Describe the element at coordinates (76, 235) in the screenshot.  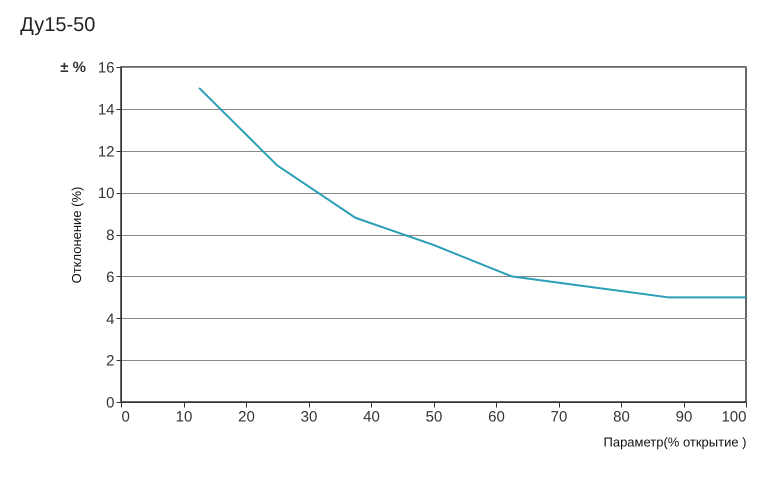
I see `y-axis-title: Отклонение (%)` at that location.